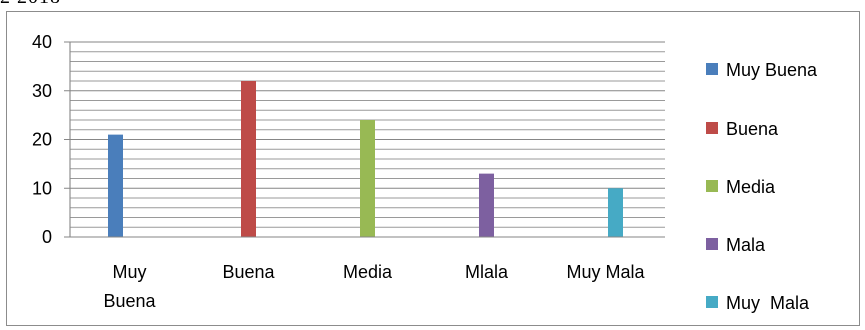  What do you see at coordinates (486, 205) in the screenshot?
I see `bar-mala` at bounding box center [486, 205].